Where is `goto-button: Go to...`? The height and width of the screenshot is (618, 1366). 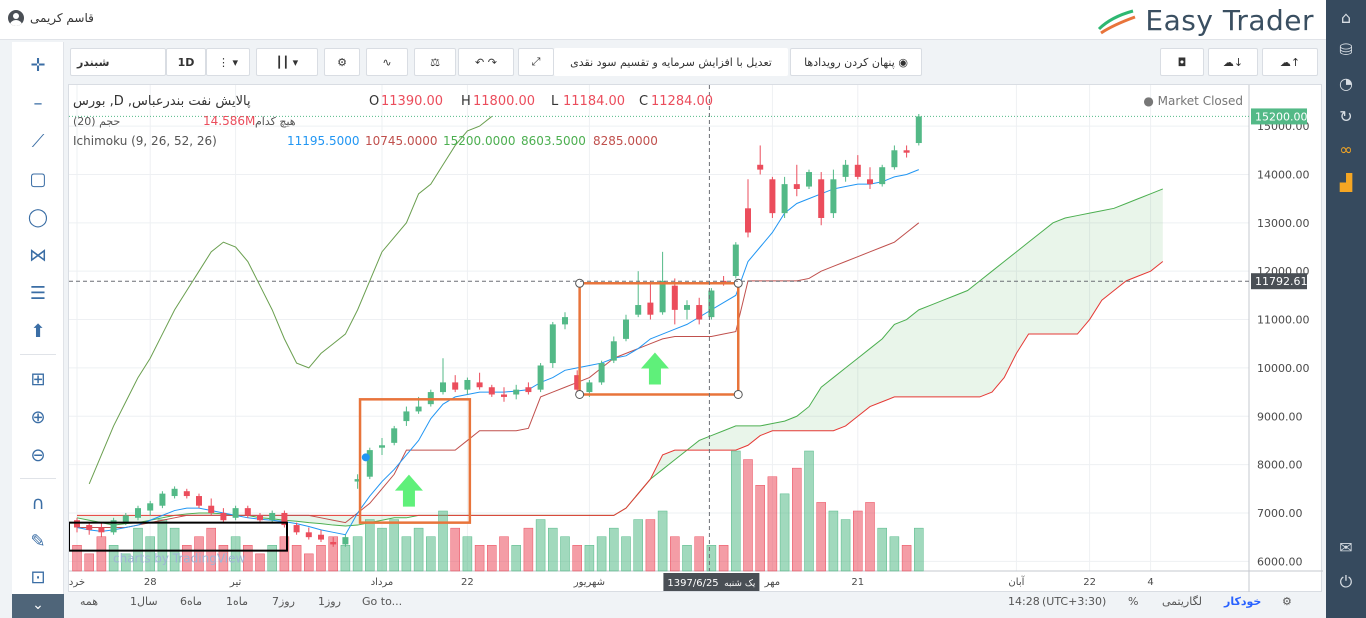 goto-button: Go to... is located at coordinates (382, 601).